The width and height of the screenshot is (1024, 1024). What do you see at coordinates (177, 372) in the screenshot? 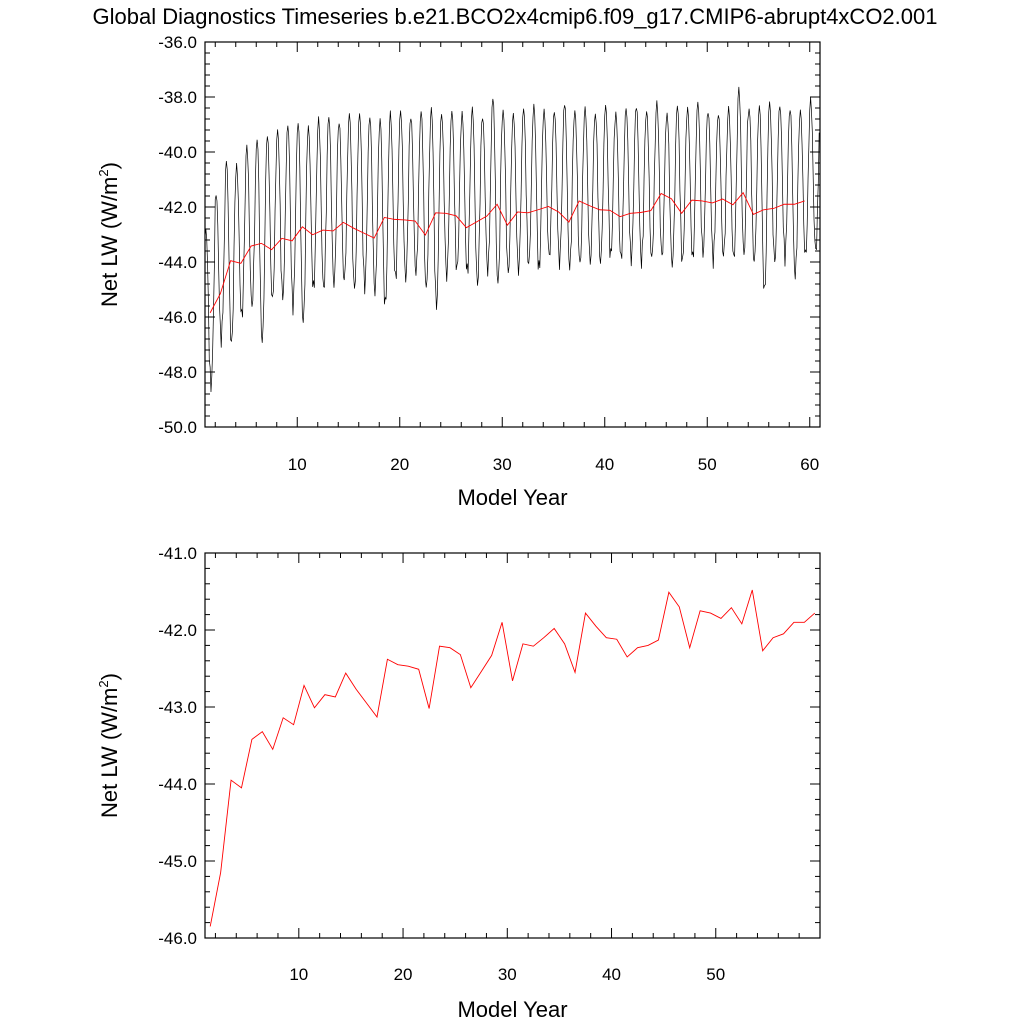
I see `y-tick-label: -48.0` at bounding box center [177, 372].